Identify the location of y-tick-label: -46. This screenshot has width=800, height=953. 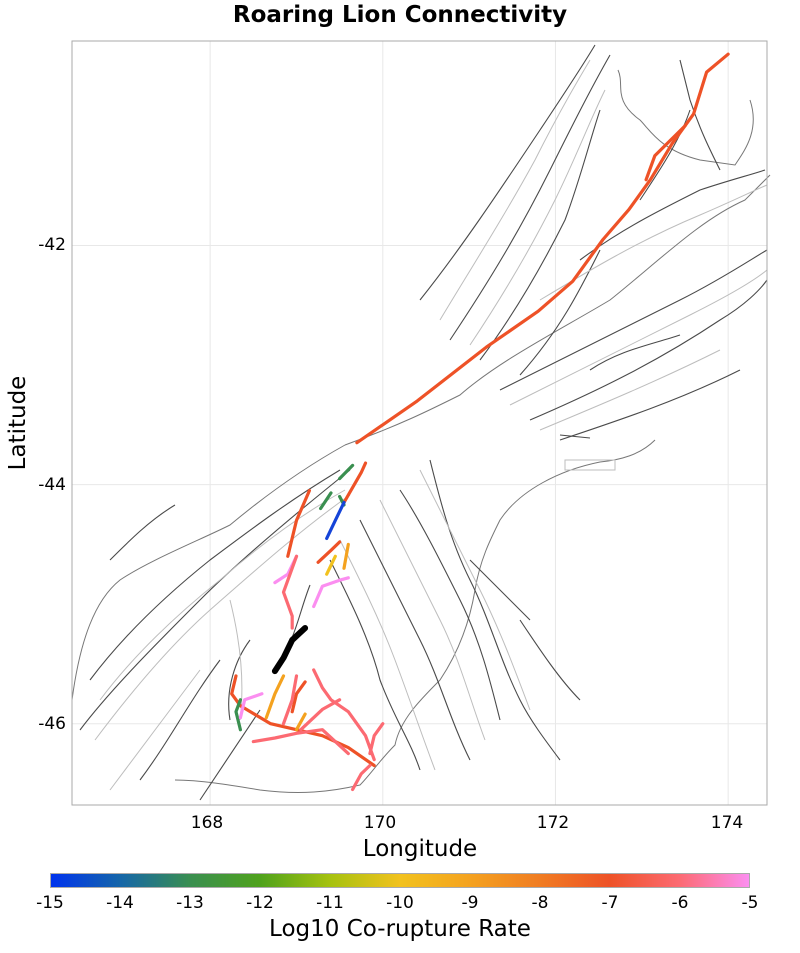
(52, 724).